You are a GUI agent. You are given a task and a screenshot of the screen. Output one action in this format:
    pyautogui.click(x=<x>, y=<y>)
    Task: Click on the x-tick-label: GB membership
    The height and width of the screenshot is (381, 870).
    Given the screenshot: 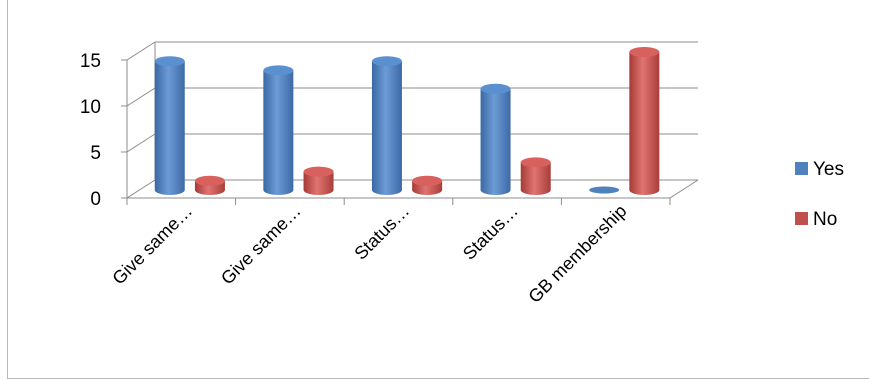 What is the action you would take?
    pyautogui.click(x=577, y=254)
    